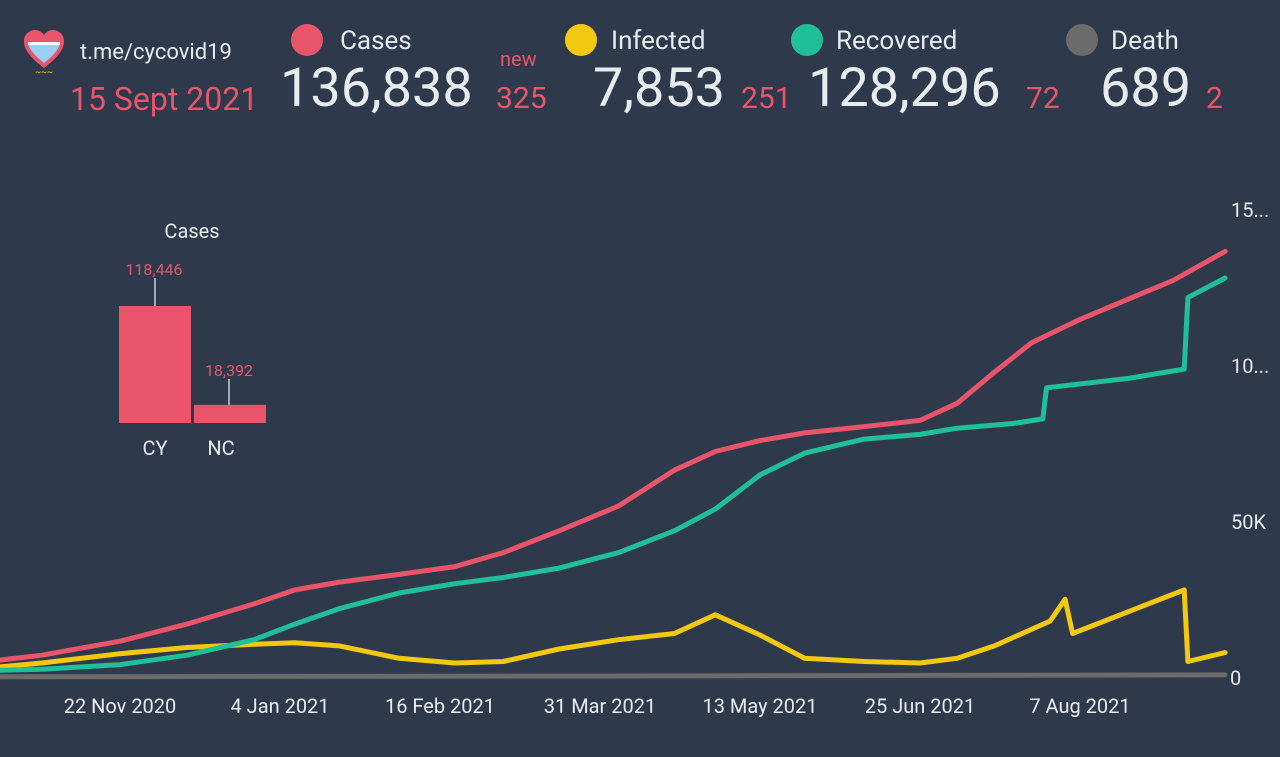  Describe the element at coordinates (807, 40) in the screenshot. I see `recovered-legend-dot` at that location.